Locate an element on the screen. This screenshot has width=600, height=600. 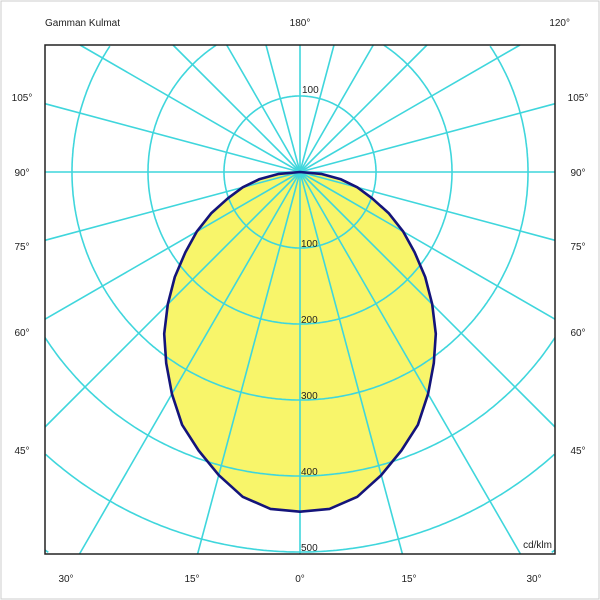
radial-tick-label: 500 is located at coordinates (309, 548).